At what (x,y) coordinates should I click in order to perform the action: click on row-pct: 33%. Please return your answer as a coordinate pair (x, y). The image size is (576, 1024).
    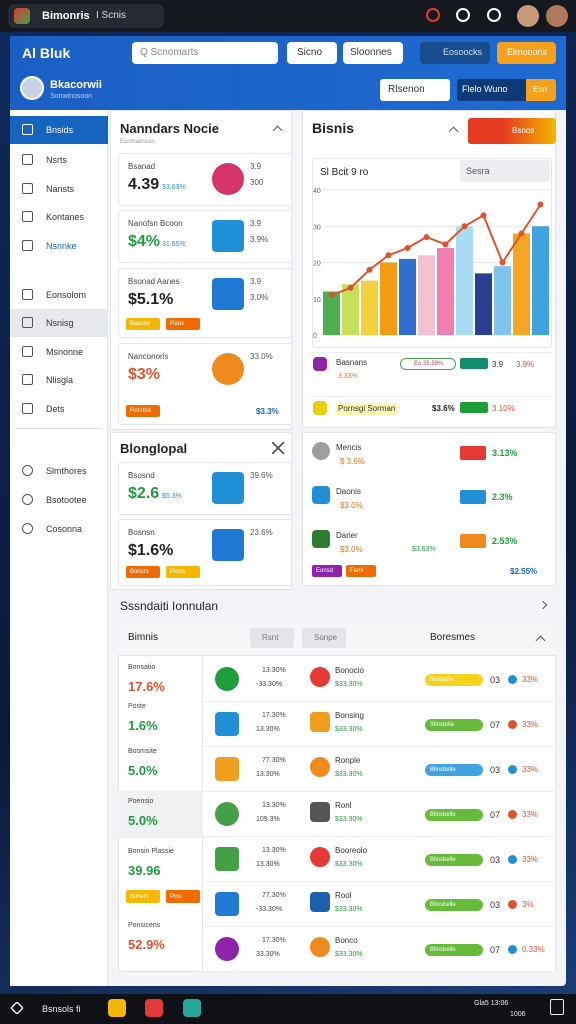
    Looking at the image, I should click on (530, 679).